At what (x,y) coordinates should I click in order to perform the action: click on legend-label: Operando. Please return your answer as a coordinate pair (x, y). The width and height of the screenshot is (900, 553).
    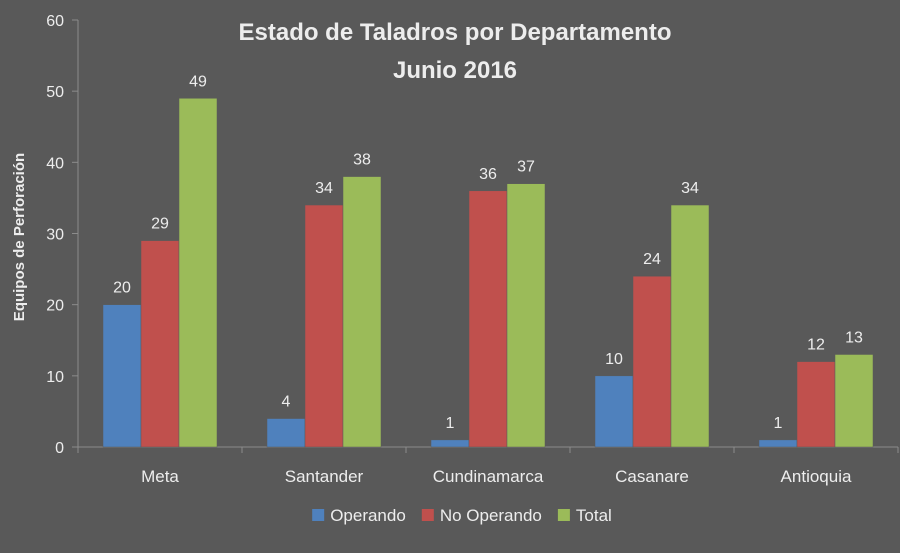
    Looking at the image, I should click on (368, 515).